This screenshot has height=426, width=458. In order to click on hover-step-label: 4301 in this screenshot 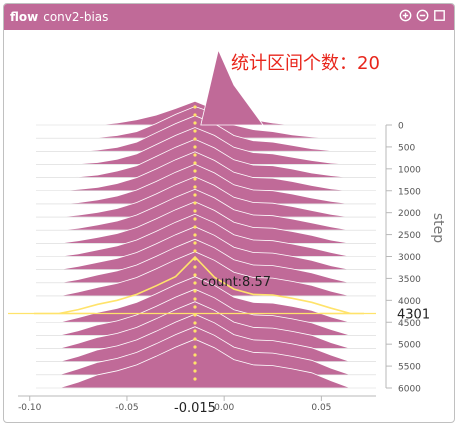, I will do `click(413, 315)`.